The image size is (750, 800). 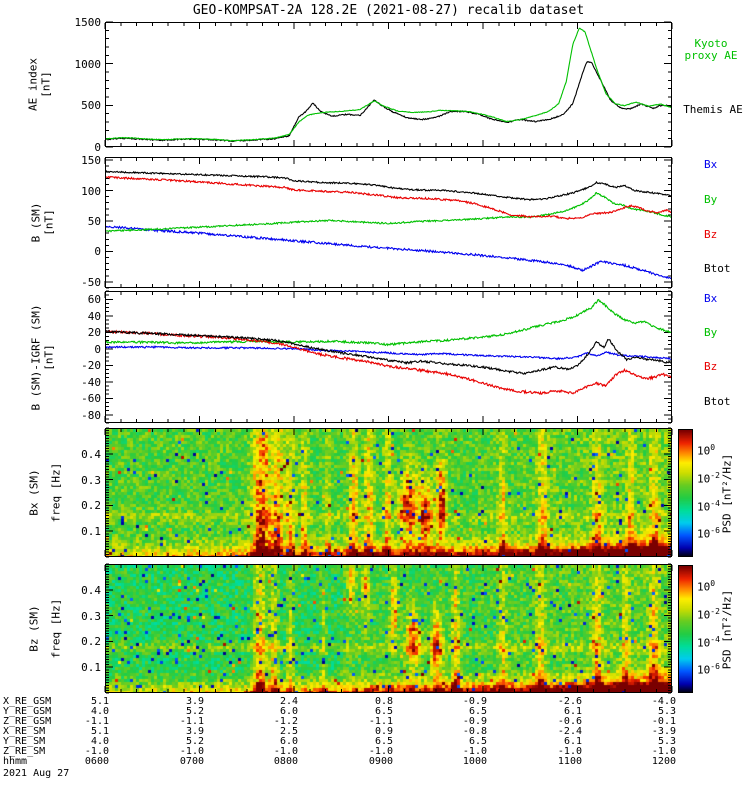 What do you see at coordinates (711, 234) in the screenshot?
I see `legend-bsm-bz: Bz` at bounding box center [711, 234].